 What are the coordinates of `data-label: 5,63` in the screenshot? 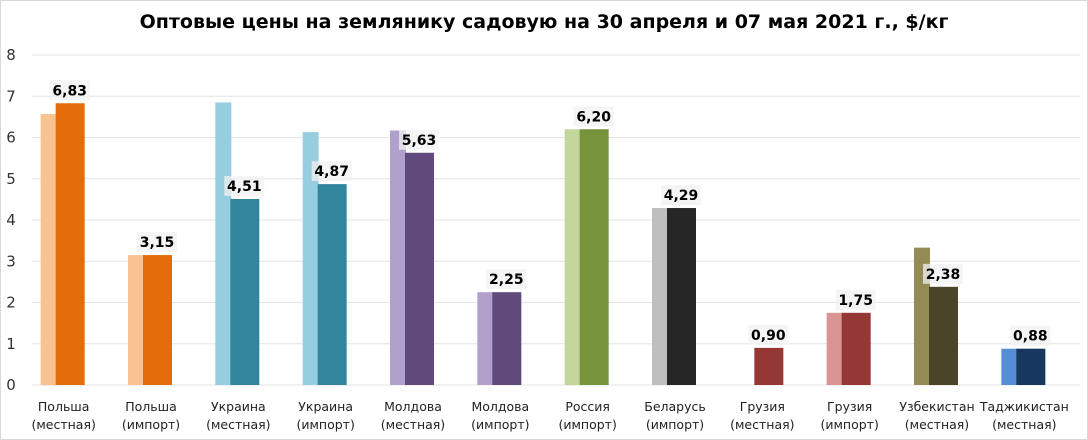 It's located at (419, 141).